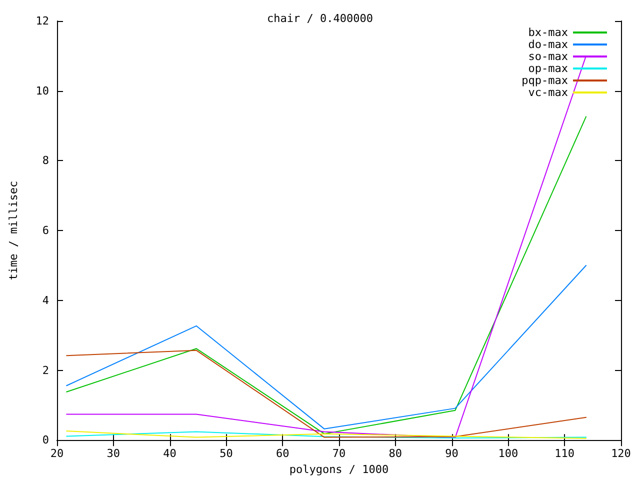 This screenshot has height=480, width=640. I want to click on y-tick-label: 6, so click(45, 231).